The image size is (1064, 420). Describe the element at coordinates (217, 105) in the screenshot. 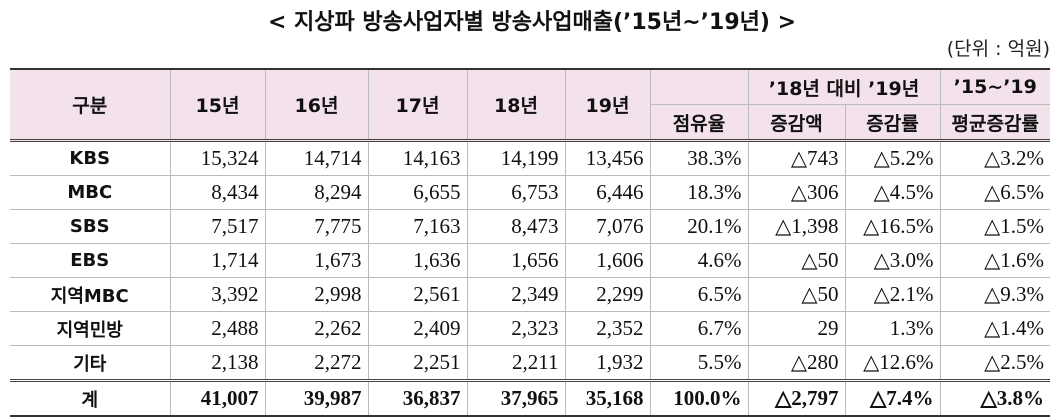

I see `header-cell: 15년` at that location.